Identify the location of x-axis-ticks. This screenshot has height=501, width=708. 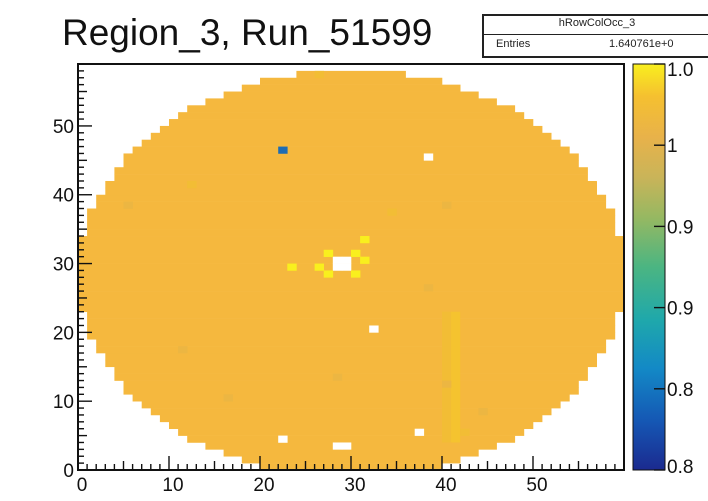
(351, 463).